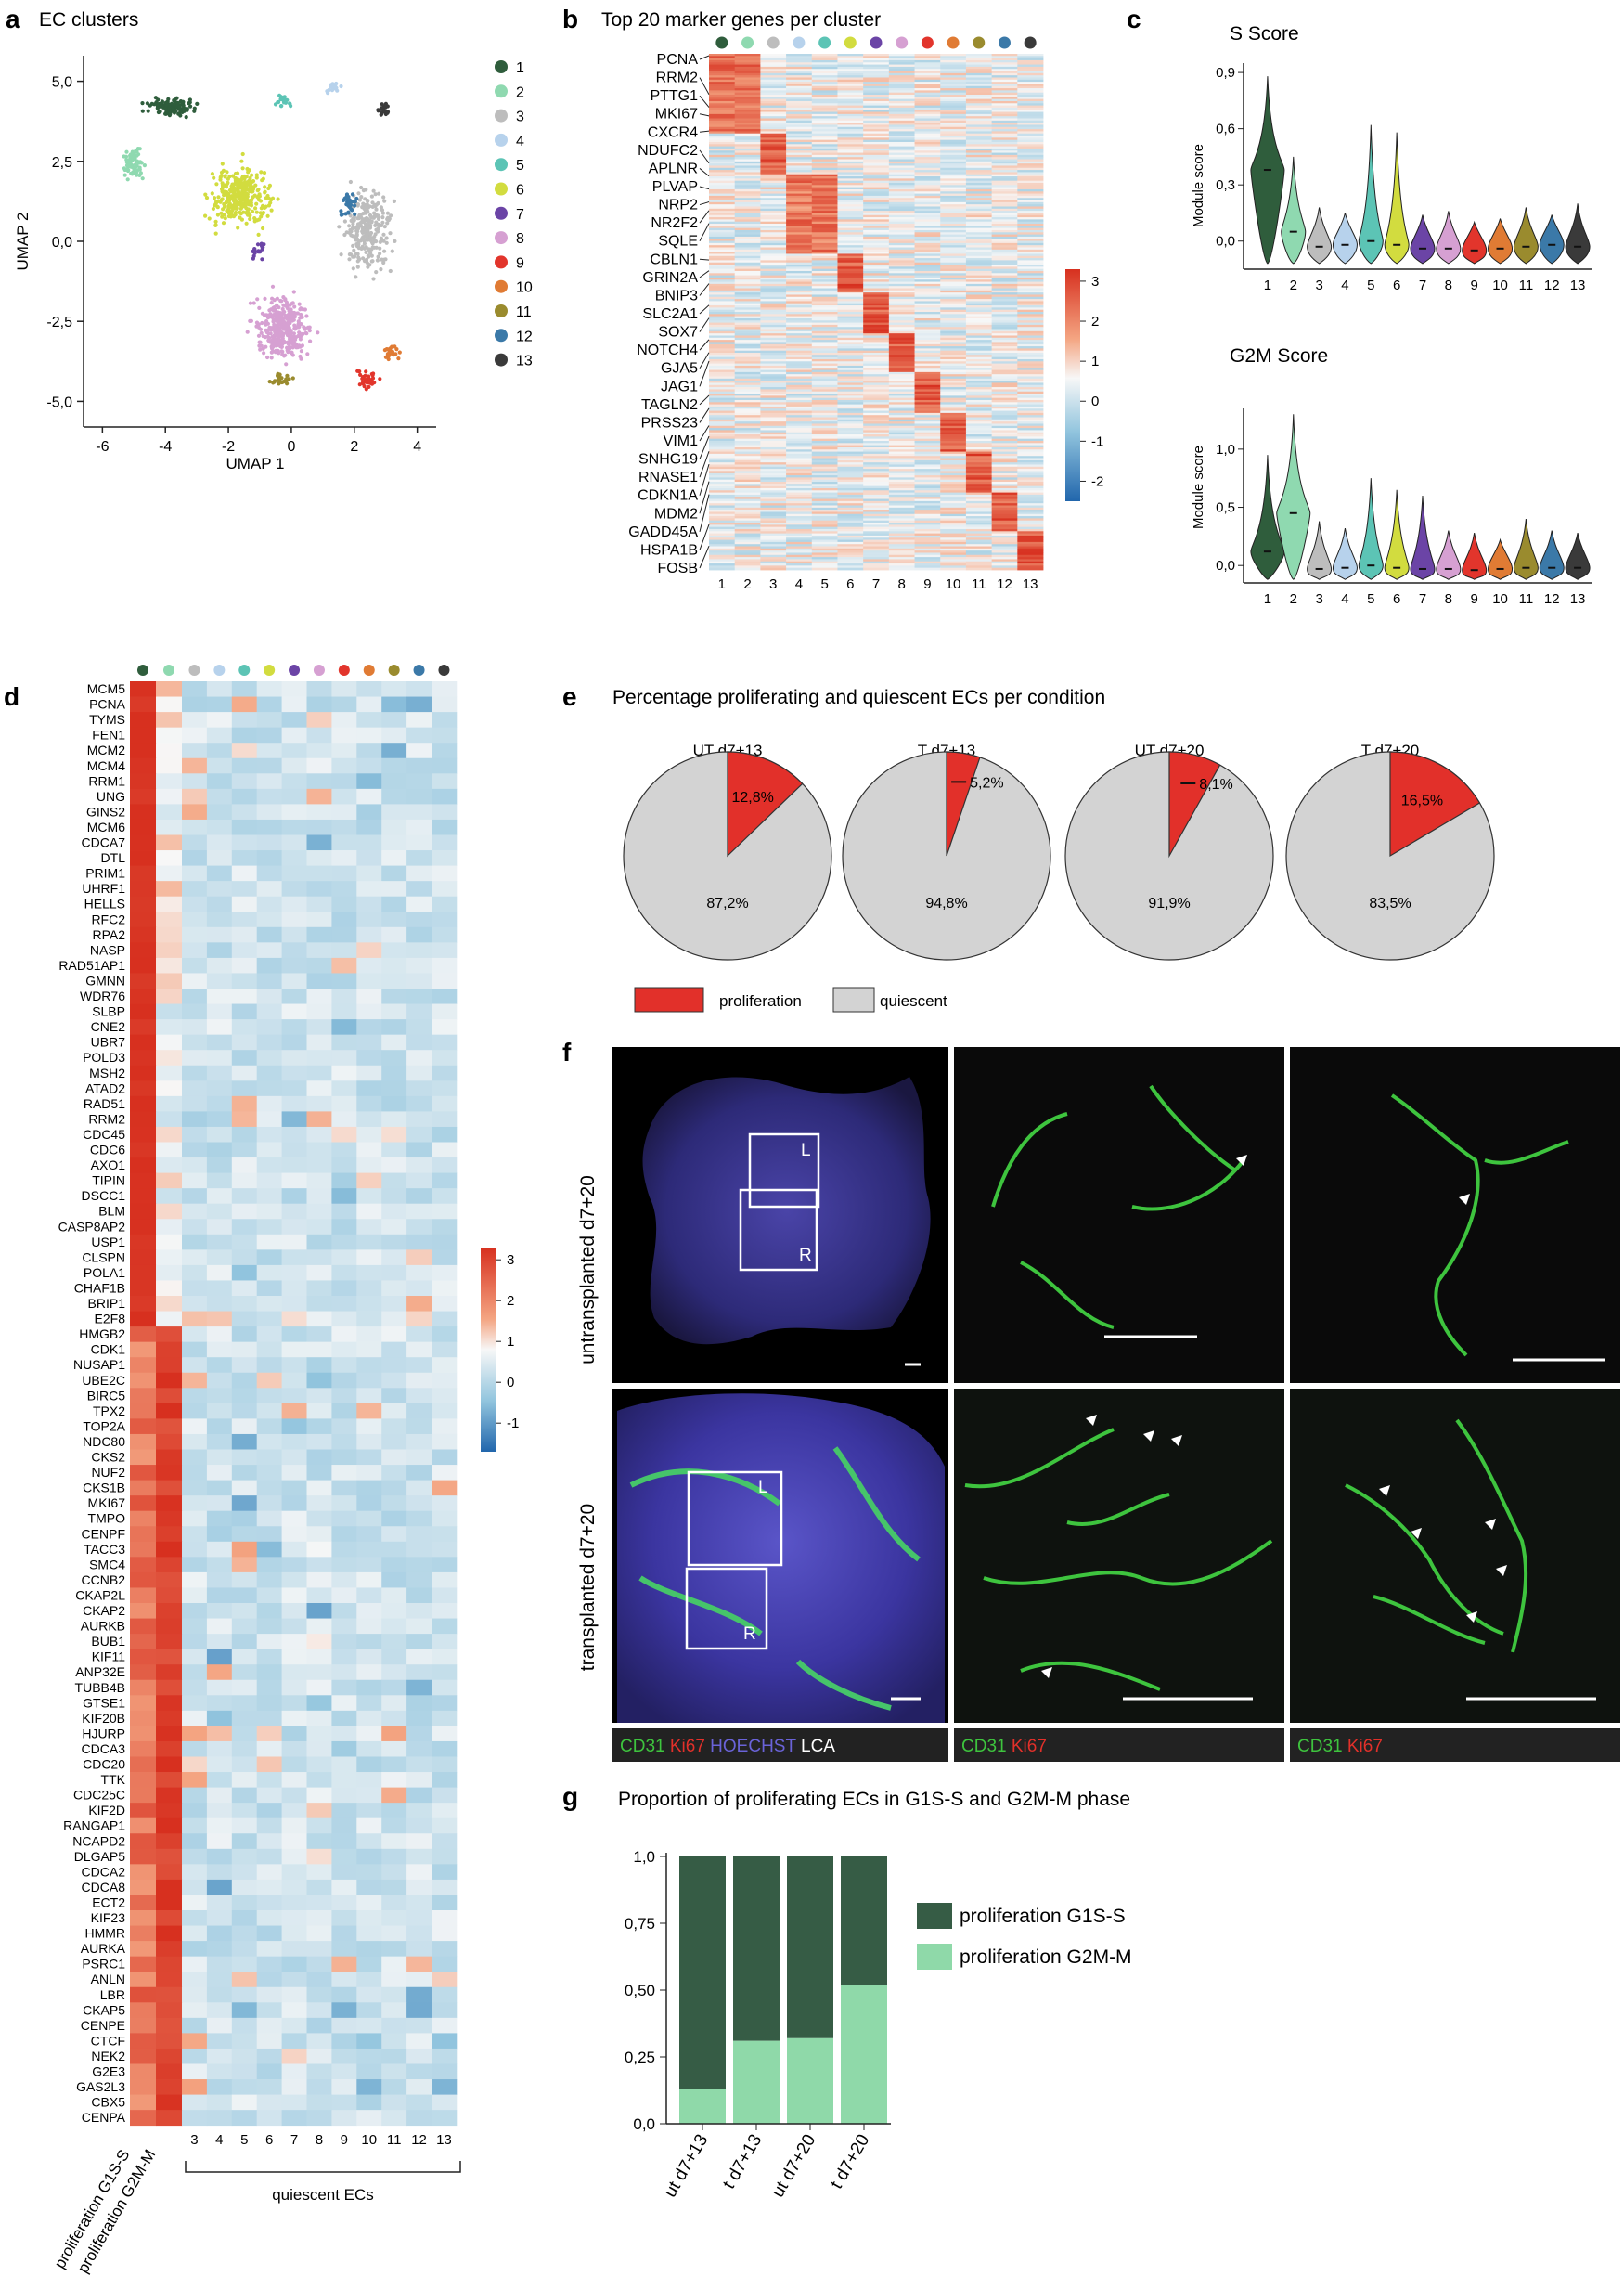 The height and width of the screenshot is (2289, 1624). Describe the element at coordinates (677, 296) in the screenshot. I see `gene-label: BNIP3` at that location.